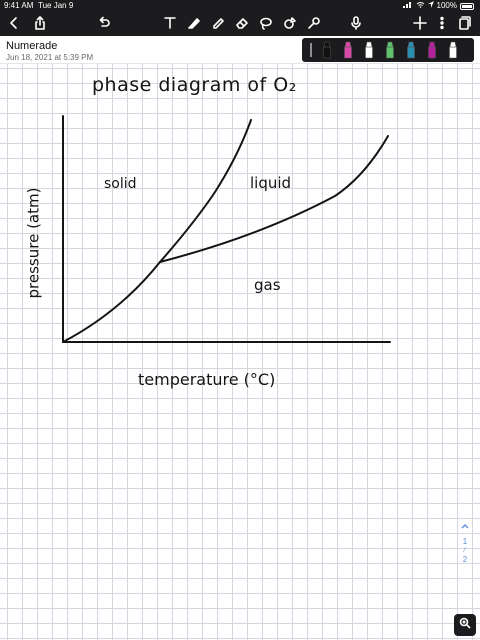  I want to click on document-title: Numerade, so click(32, 46).